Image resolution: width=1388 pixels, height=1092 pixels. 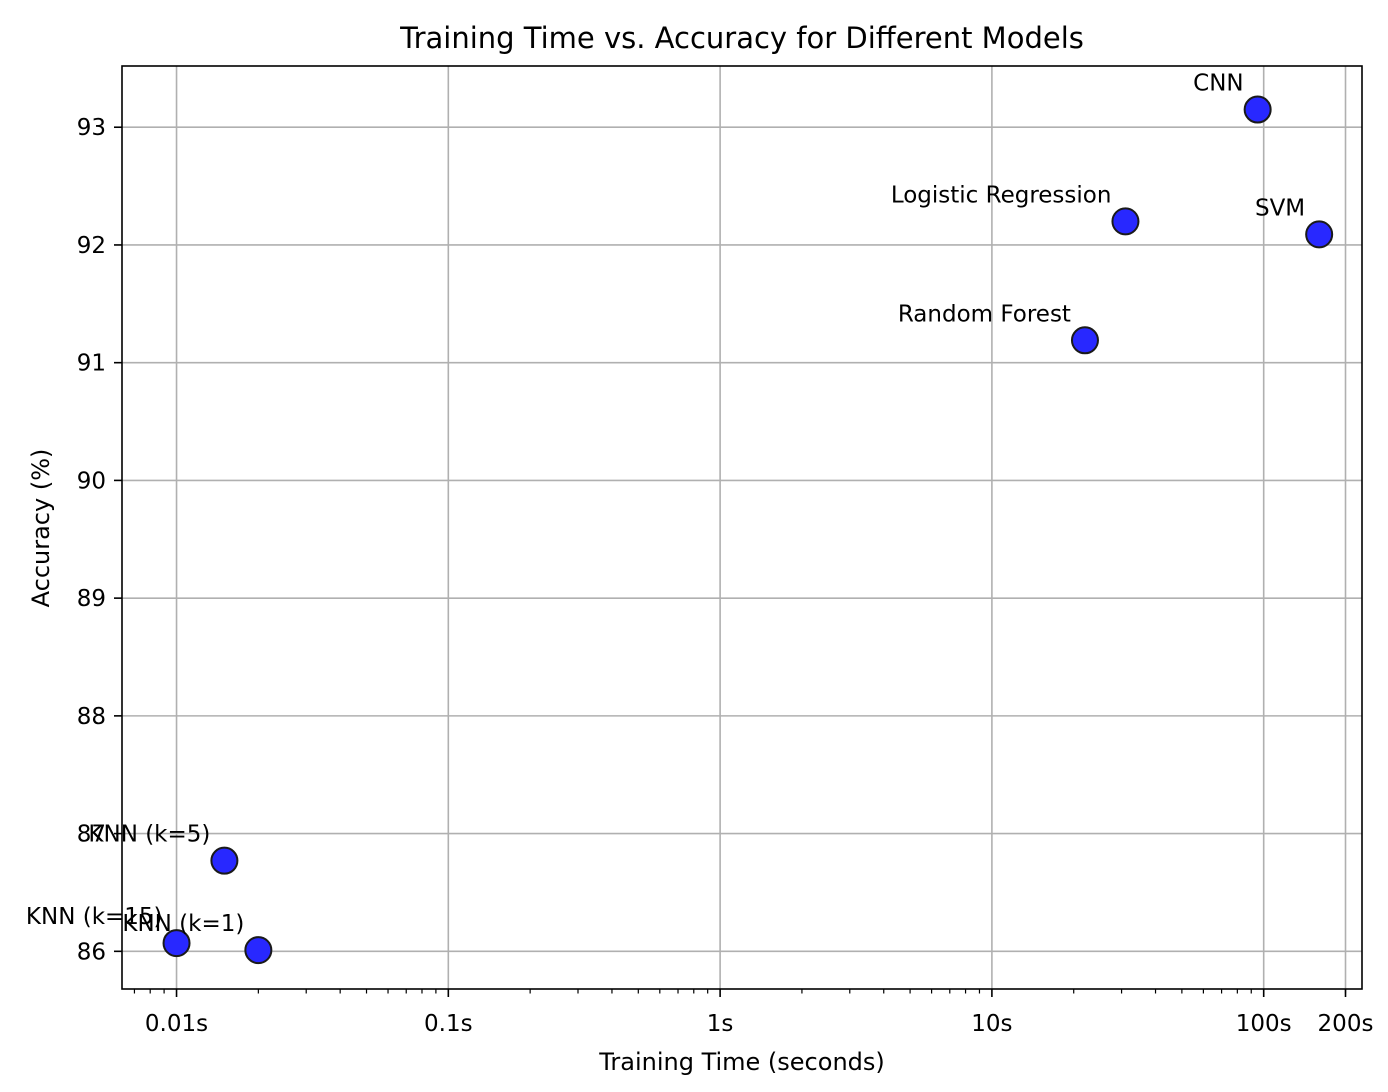 I want to click on y-tick-label: 87, so click(x=91, y=835).